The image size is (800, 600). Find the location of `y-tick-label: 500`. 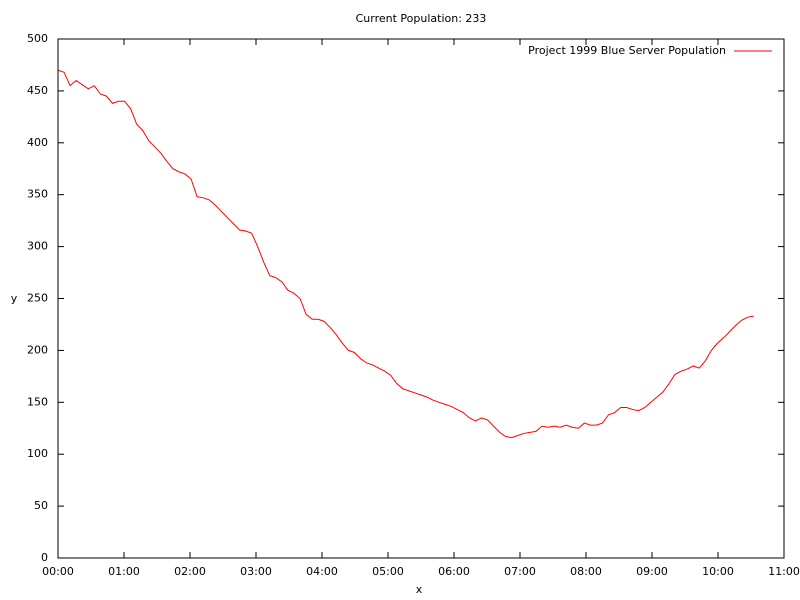

y-tick-label: 500 is located at coordinates (37, 38).